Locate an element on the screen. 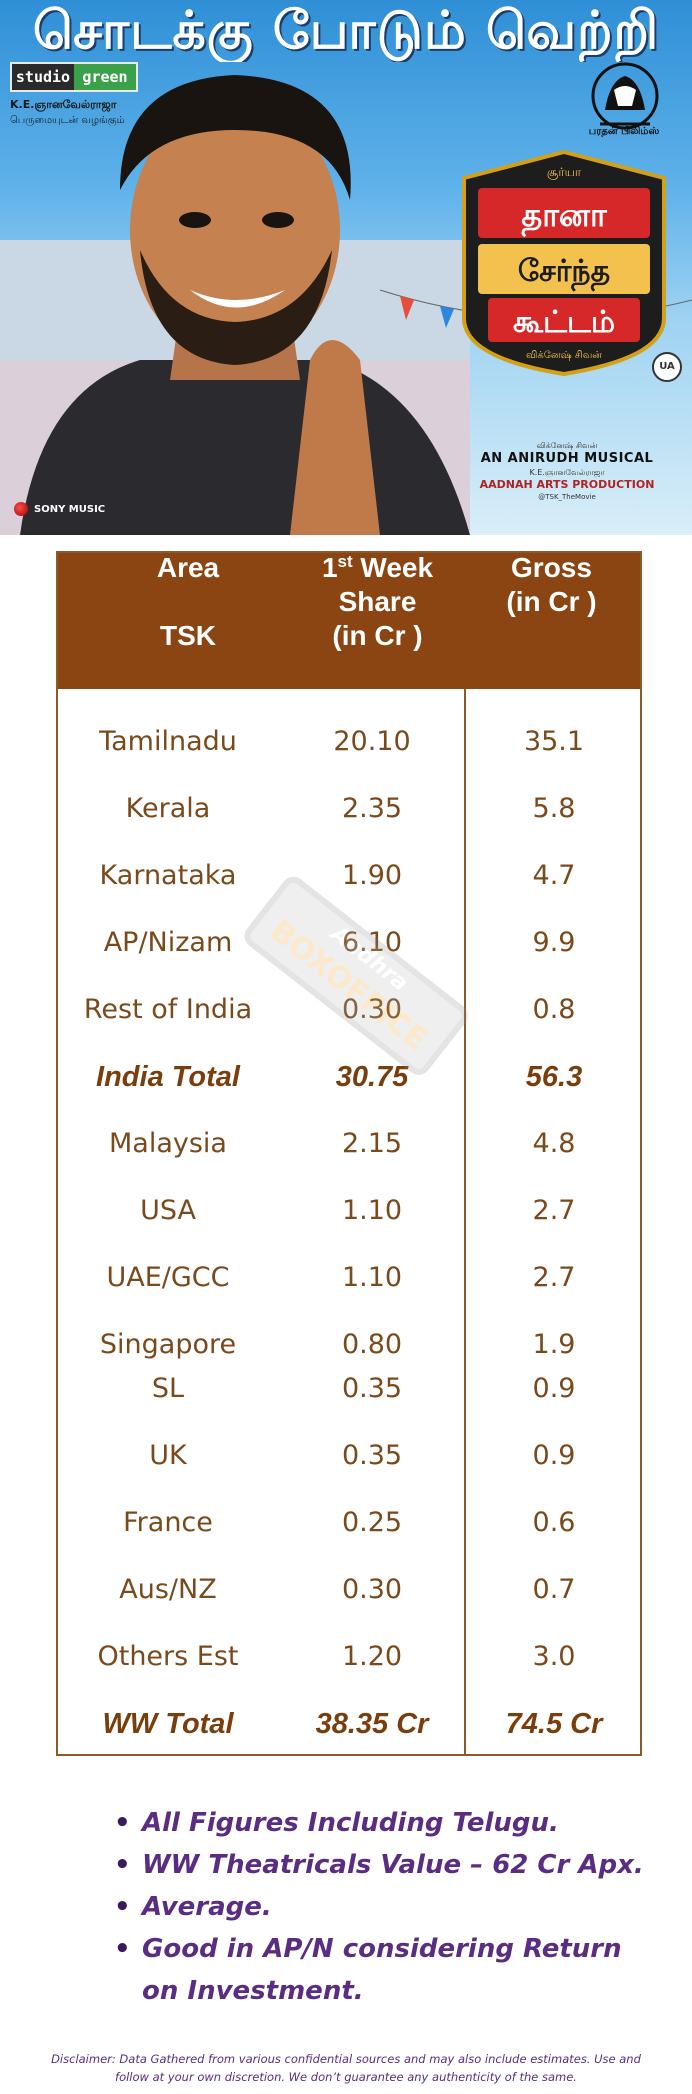 Image resolution: width=692 pixels, height=2094 pixels. gross-cell: 0.6 is located at coordinates (554, 1522).